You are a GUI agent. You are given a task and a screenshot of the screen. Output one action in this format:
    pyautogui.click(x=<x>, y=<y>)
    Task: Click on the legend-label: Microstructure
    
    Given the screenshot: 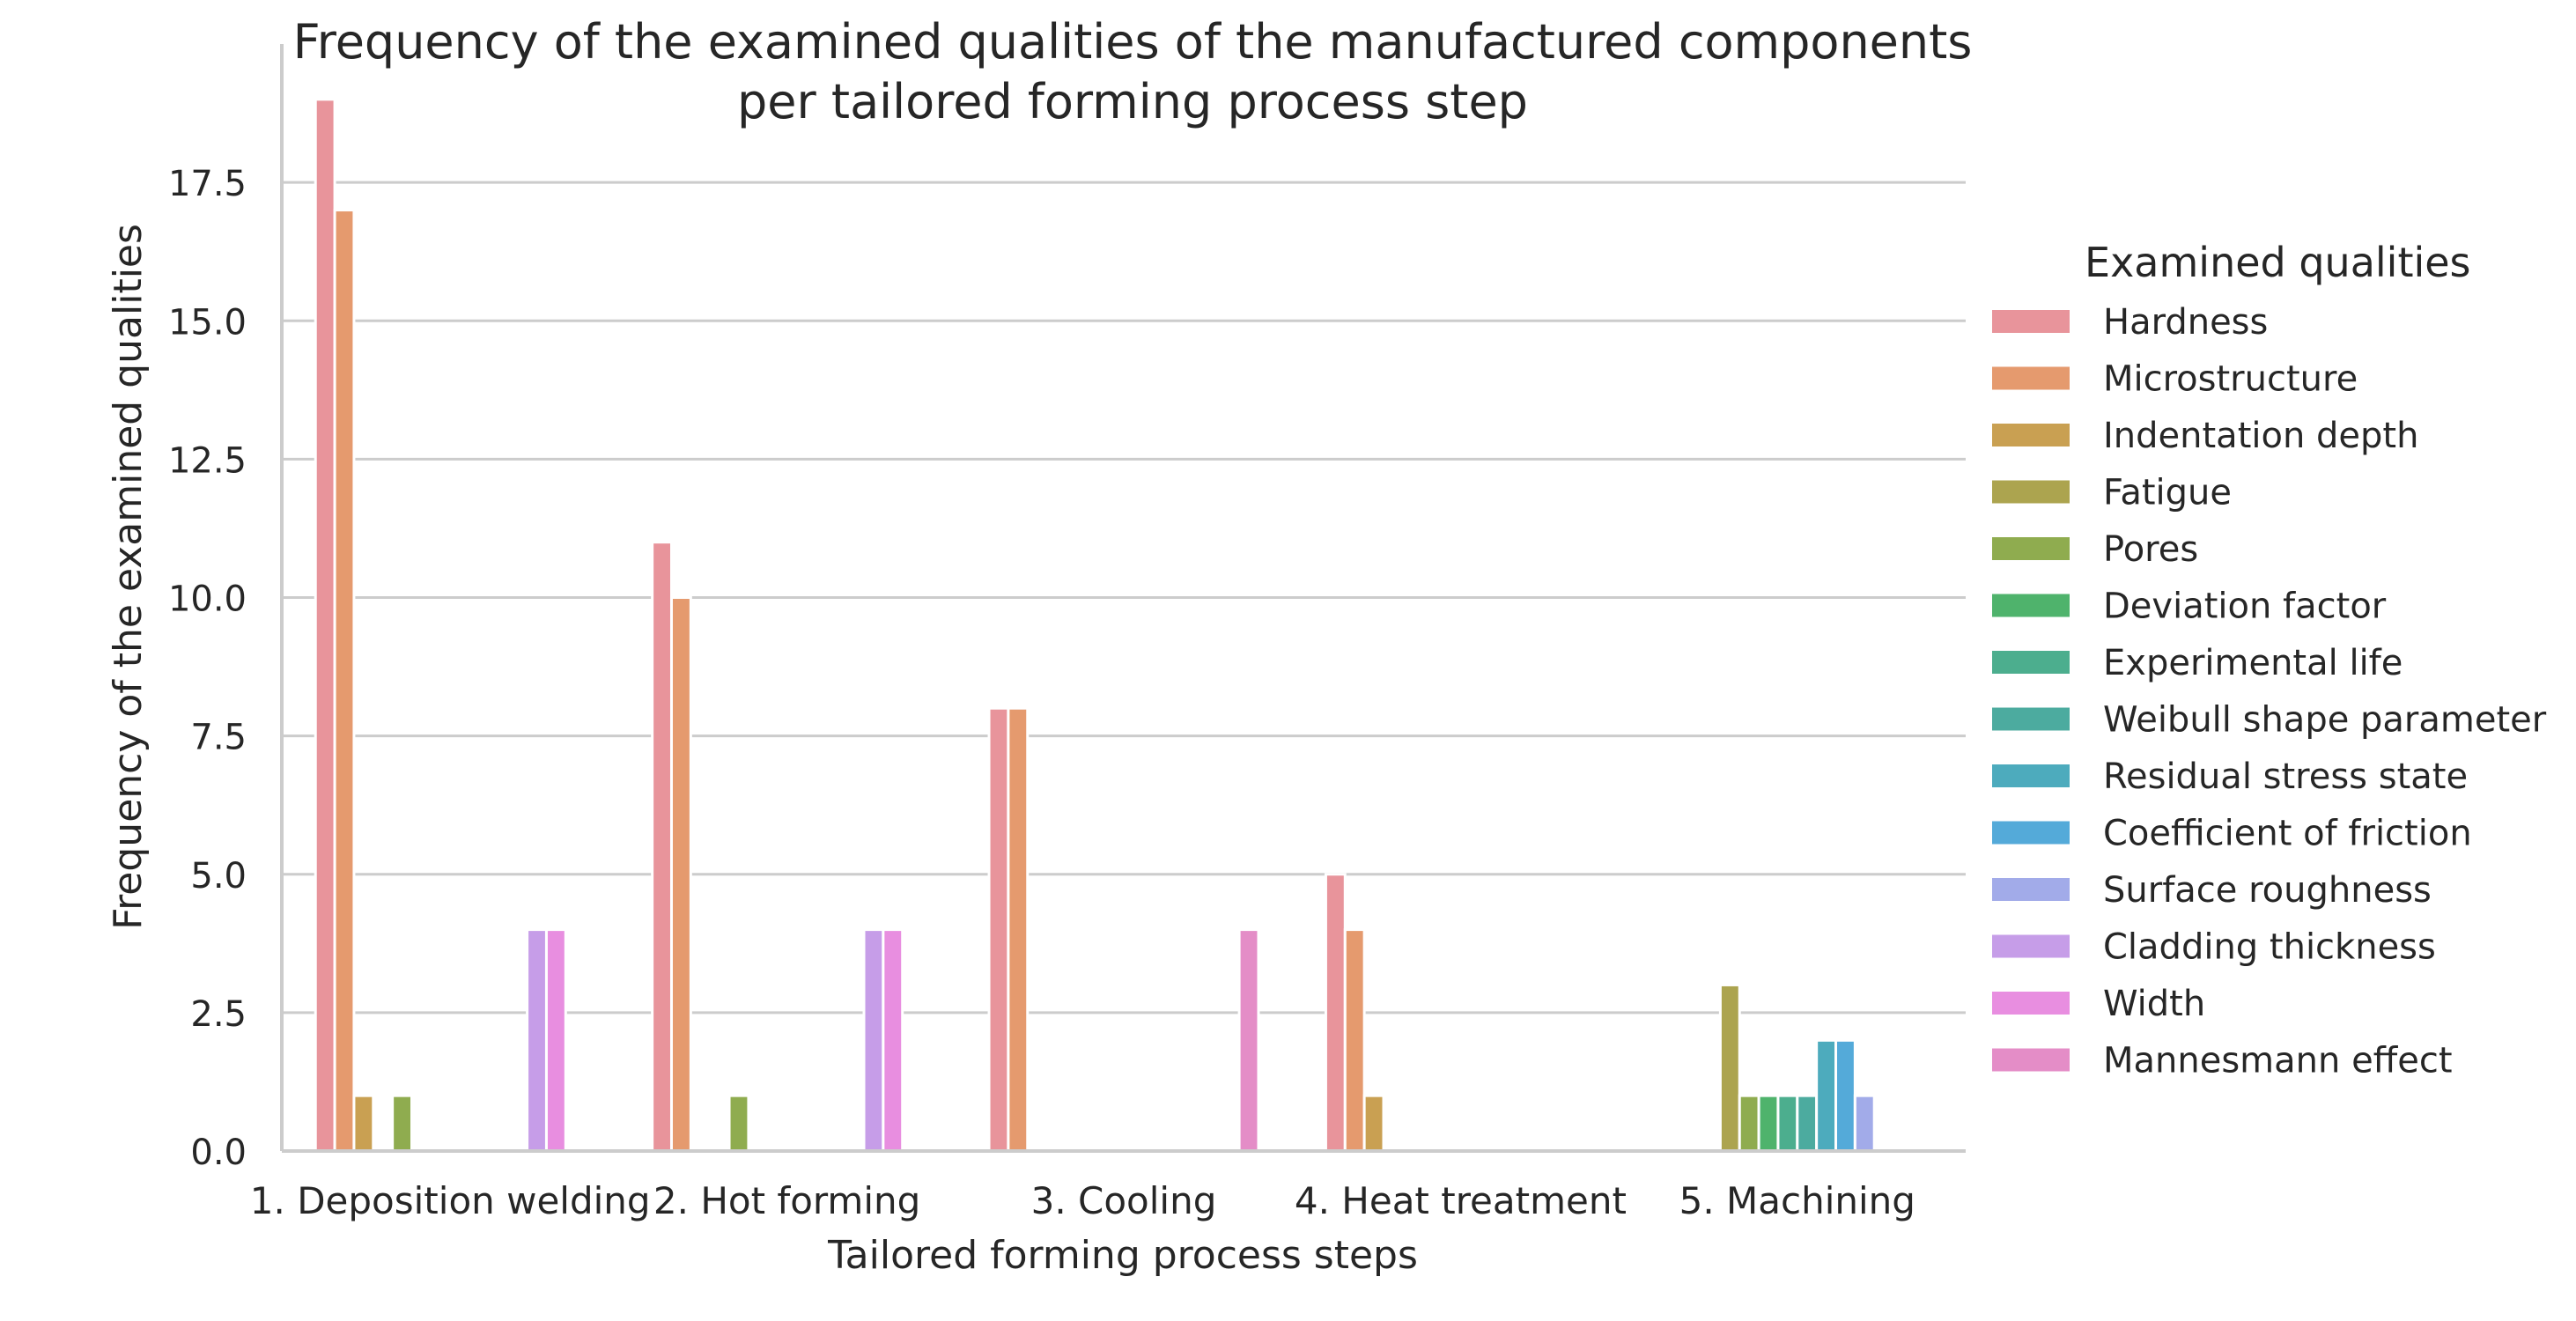 What is the action you would take?
    pyautogui.click(x=2230, y=380)
    